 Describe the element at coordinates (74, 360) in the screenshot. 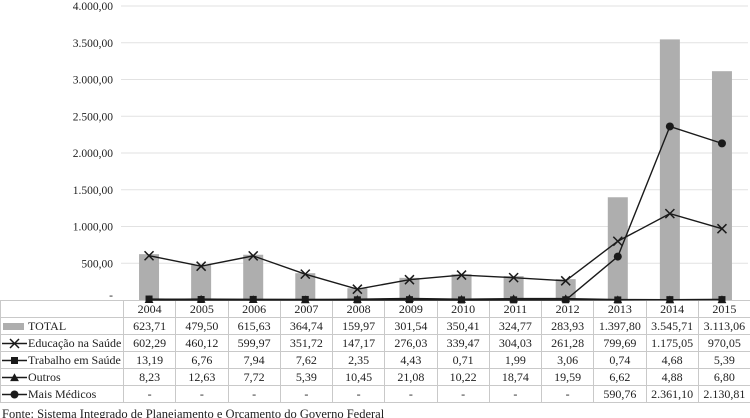

I see `legend-label: Trabalho em Saúde` at that location.